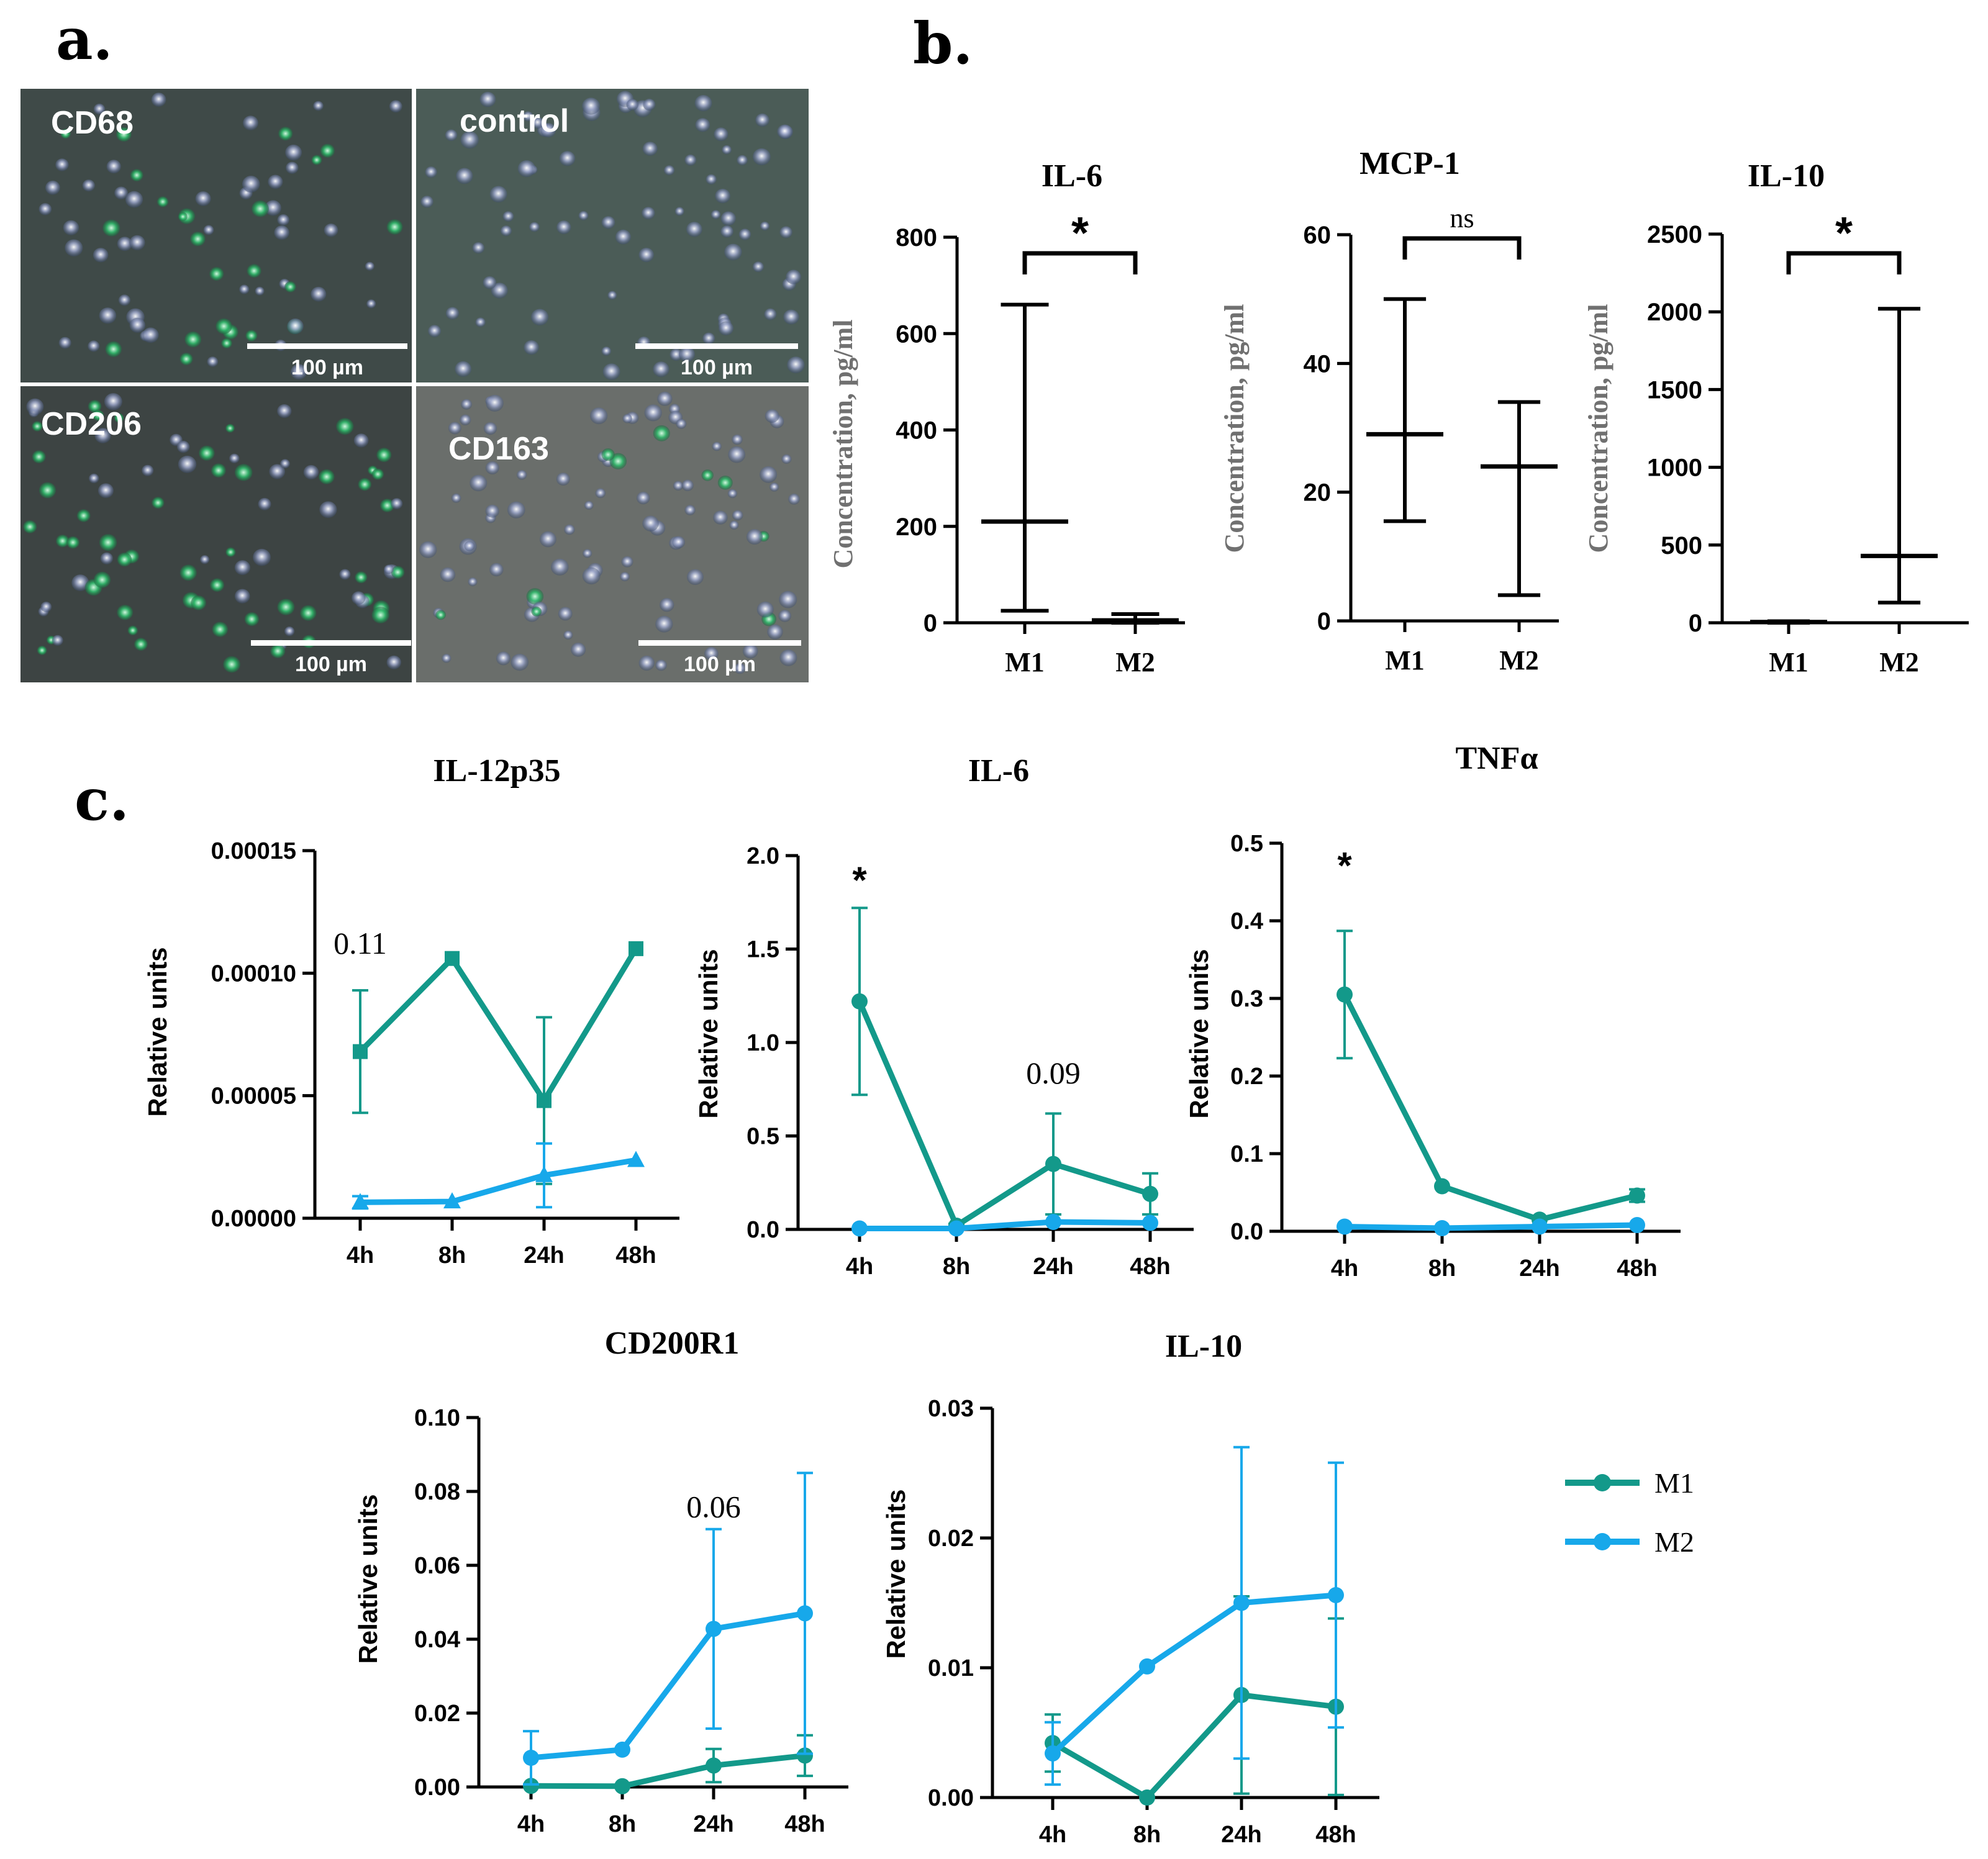  What do you see at coordinates (1491, 1227) in the screenshot?
I see `series-line` at bounding box center [1491, 1227].